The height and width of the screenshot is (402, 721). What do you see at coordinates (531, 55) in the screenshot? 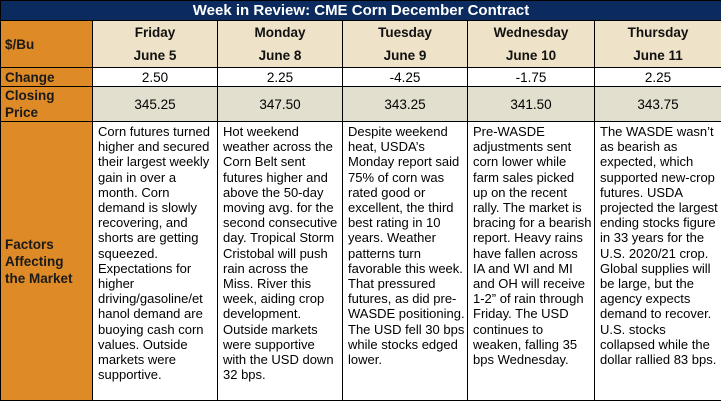
I see `day-date: June 10` at bounding box center [531, 55].